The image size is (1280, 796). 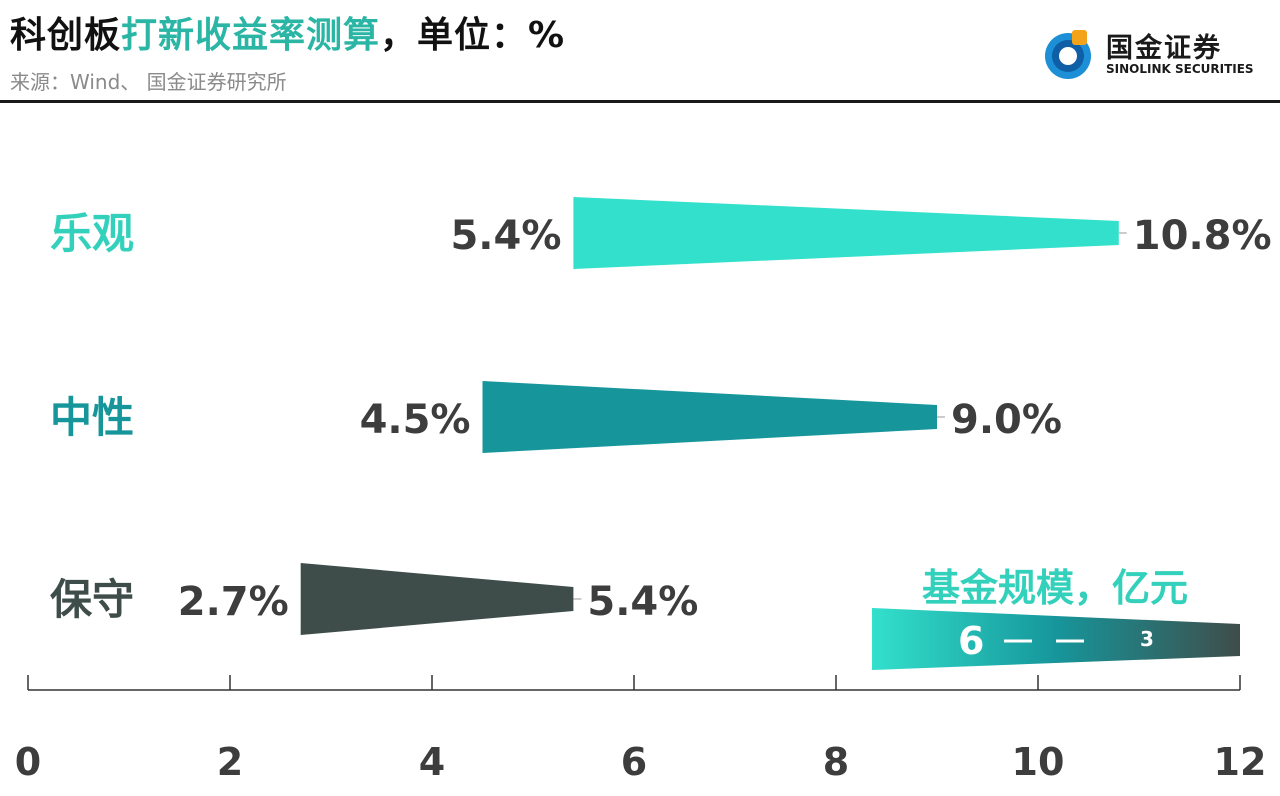 I want to click on x-axis: 0 2 4 6 8 10 12, so click(x=641, y=729).